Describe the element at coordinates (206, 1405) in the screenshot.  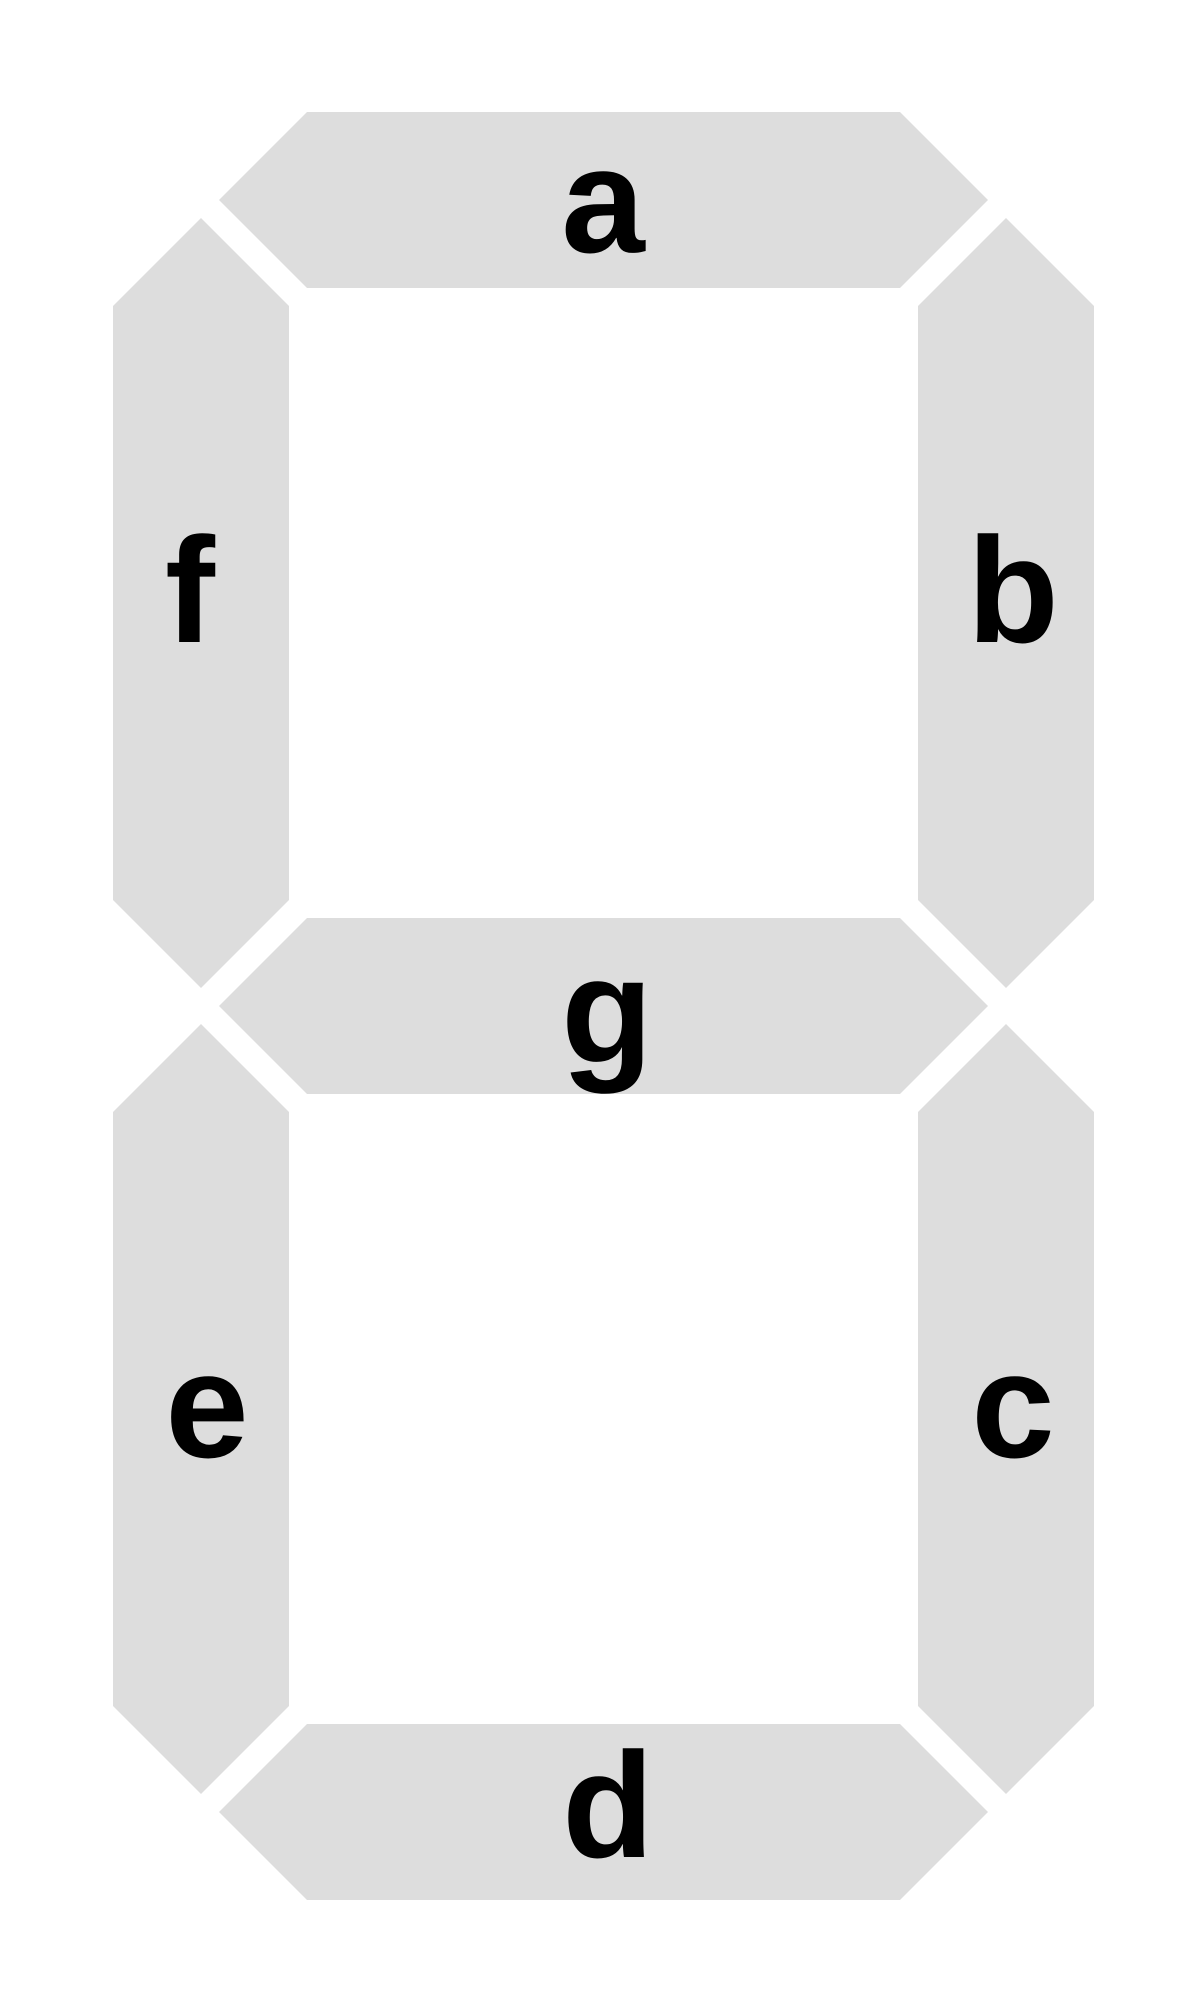
I see `segment-e-label: e` at that location.